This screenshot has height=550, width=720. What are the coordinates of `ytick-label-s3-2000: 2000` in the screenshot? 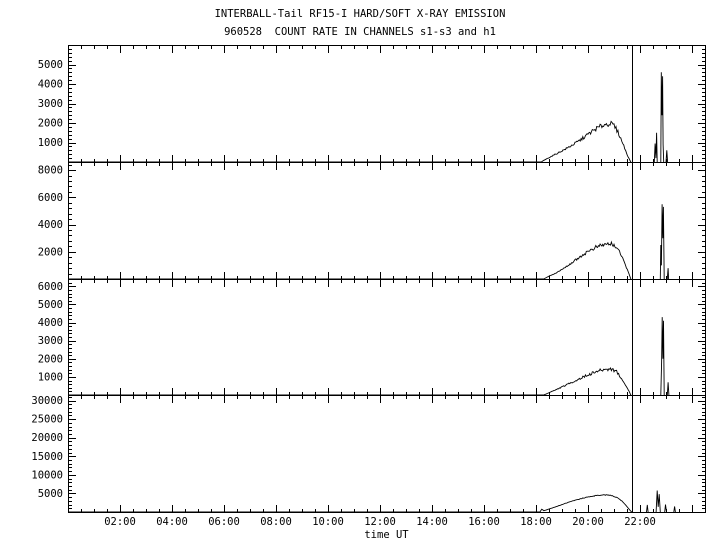 It's located at (50, 359).